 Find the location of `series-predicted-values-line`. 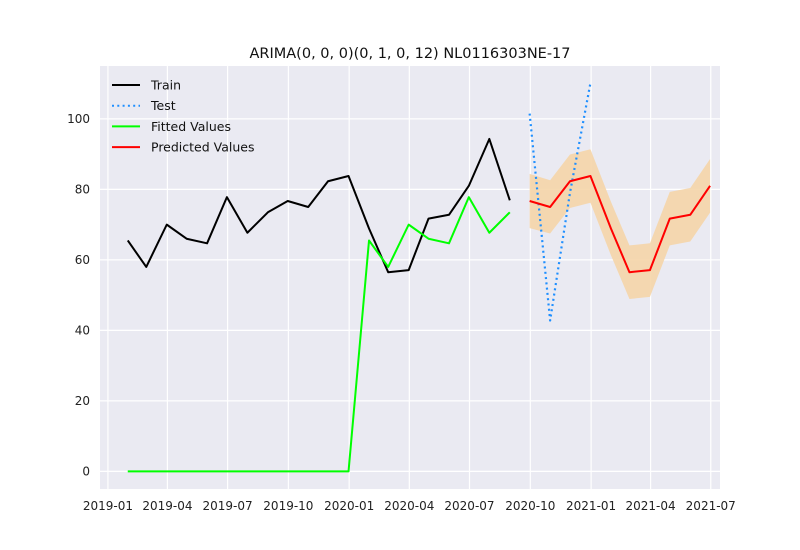

series-predicted-values-line is located at coordinates (620, 224).